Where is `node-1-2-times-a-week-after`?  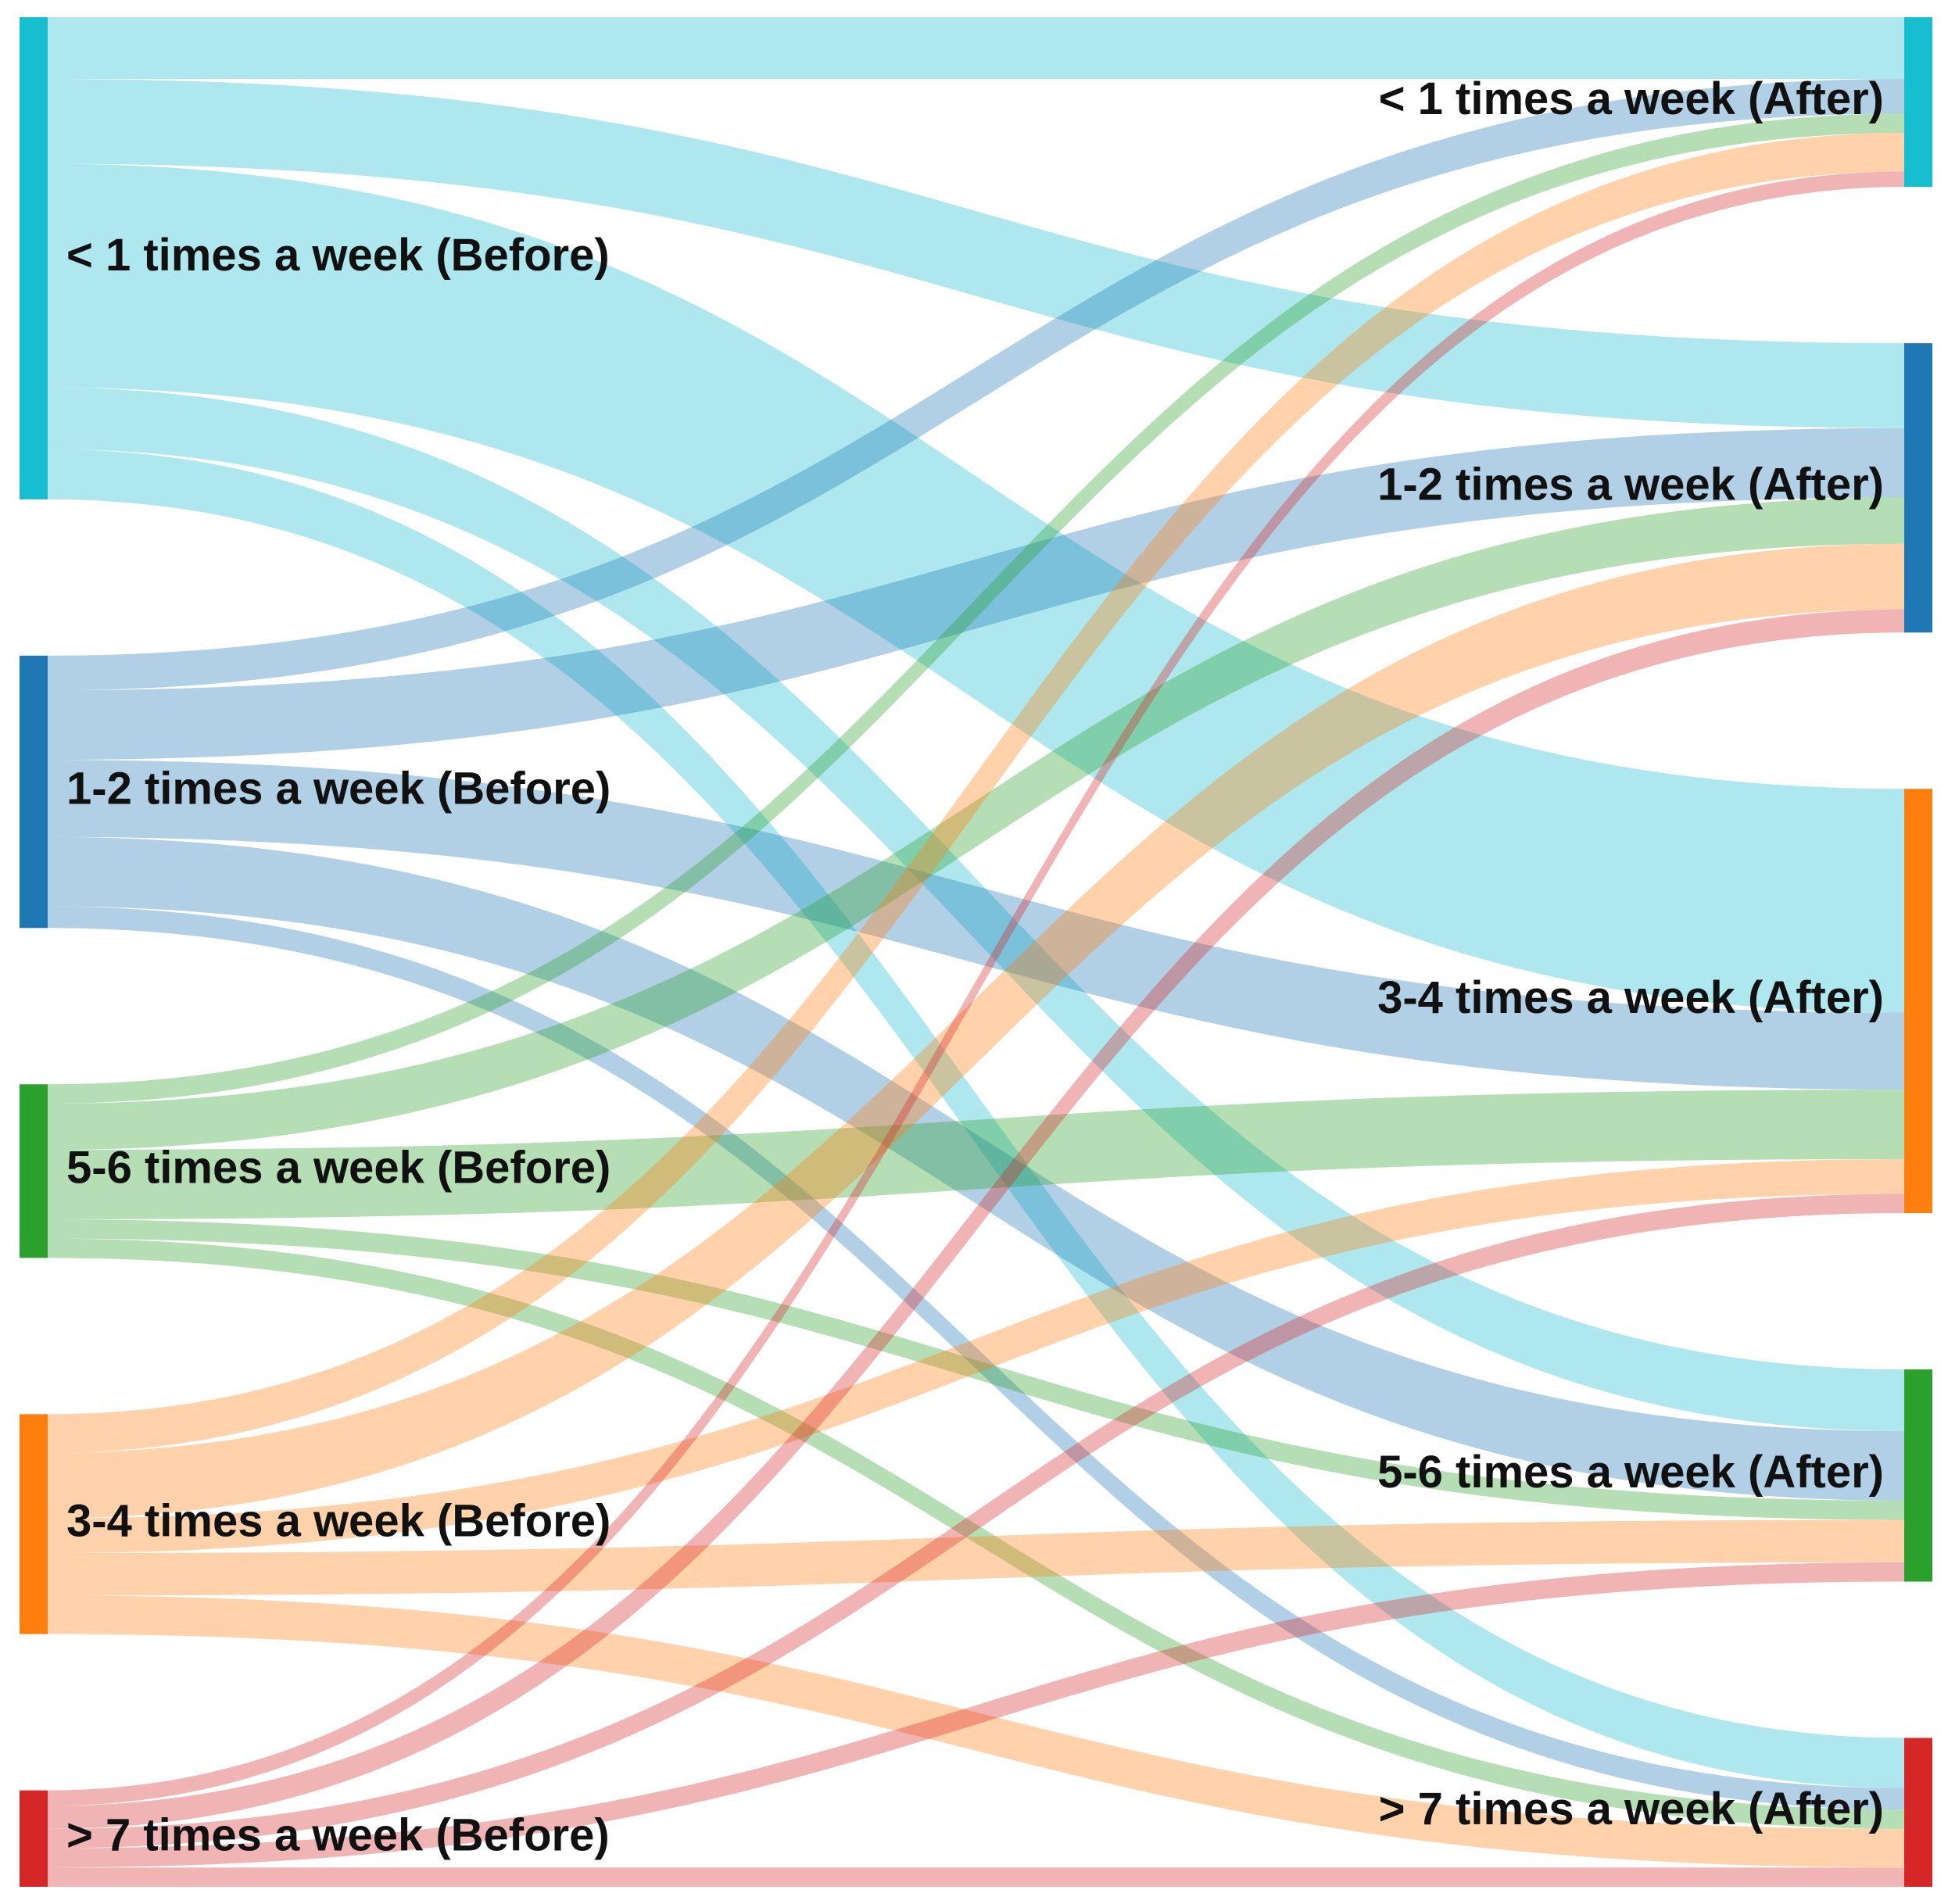
node-1-2-times-a-week-after is located at coordinates (1918, 488).